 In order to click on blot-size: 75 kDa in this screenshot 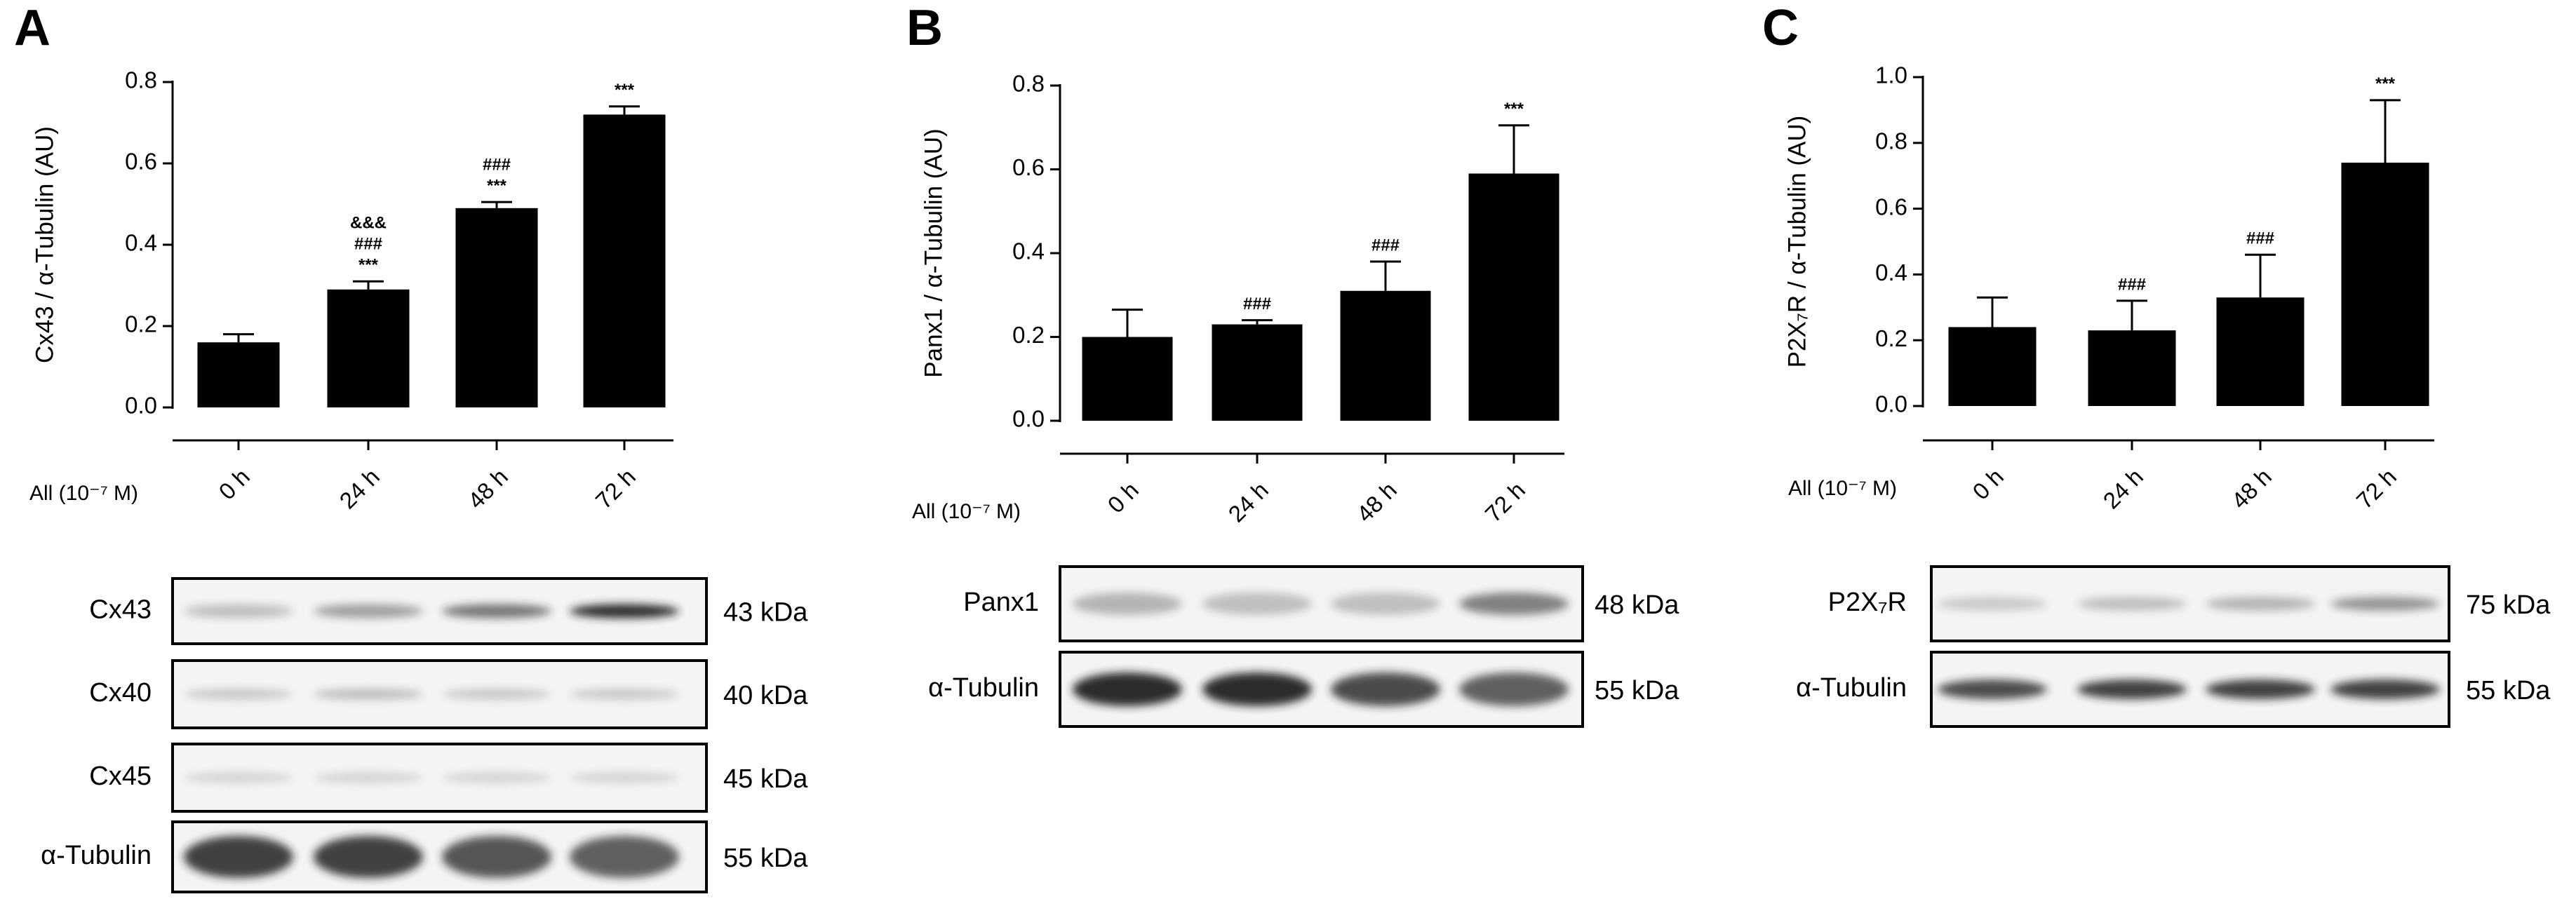, I will do `click(2508, 605)`.